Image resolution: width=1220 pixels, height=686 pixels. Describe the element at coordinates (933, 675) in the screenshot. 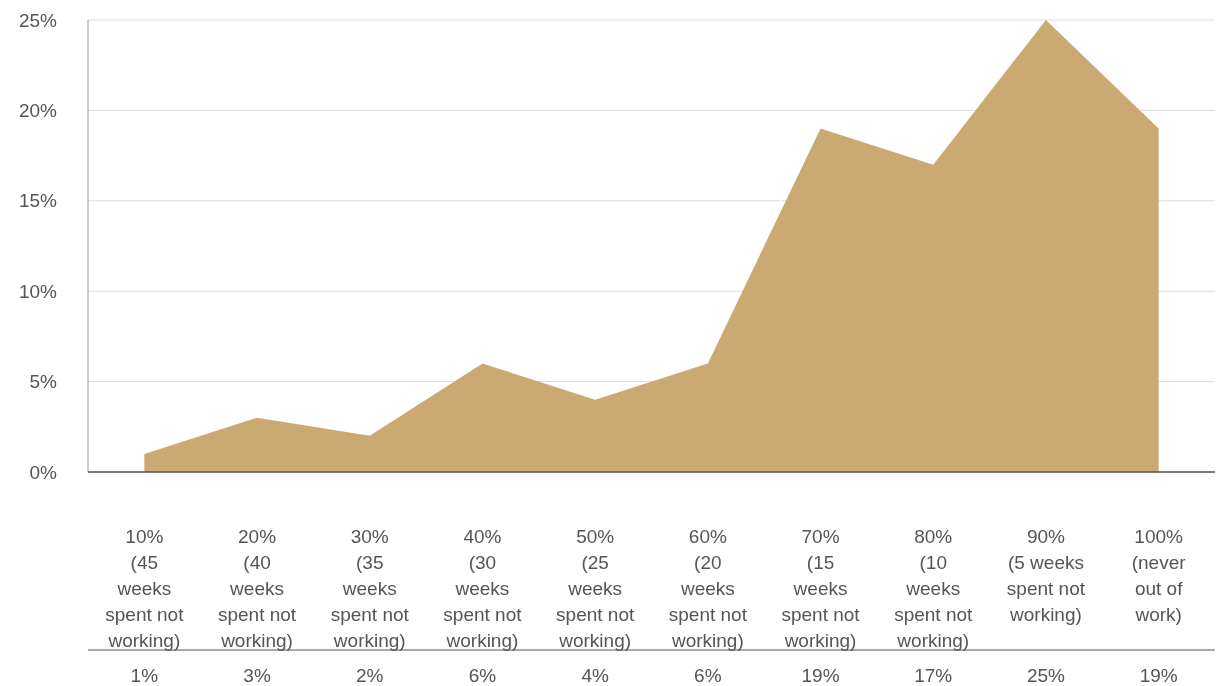

I see `data-label: 17%` at that location.